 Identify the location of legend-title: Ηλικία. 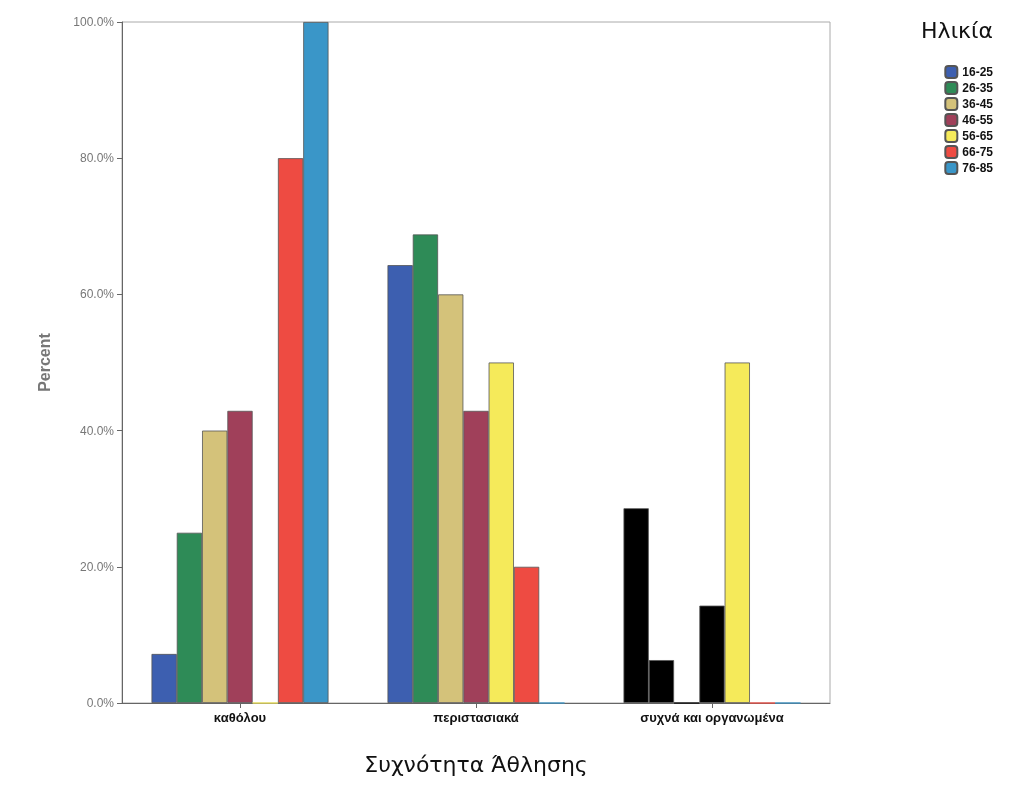
(957, 30).